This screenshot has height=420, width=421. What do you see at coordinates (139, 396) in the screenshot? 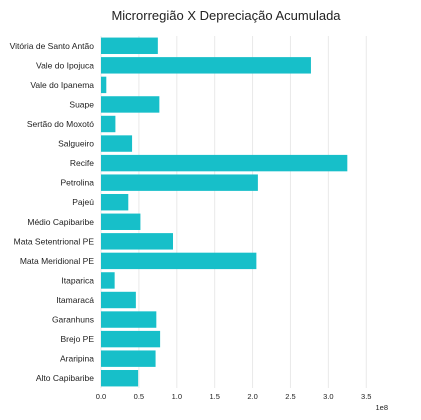
I see `x-tick-label: 0.5` at bounding box center [139, 396].